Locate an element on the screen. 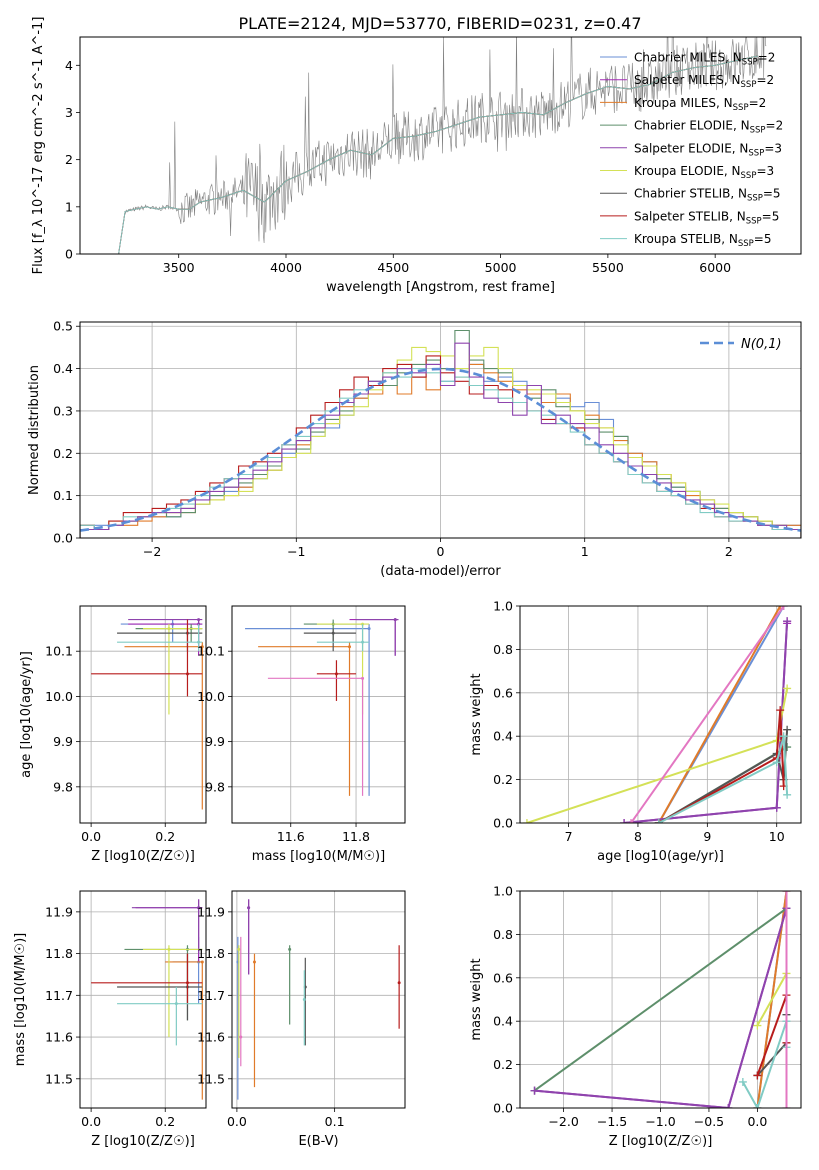 This screenshot has width=819, height=1170. x-tick-label: 9 is located at coordinates (707, 836).